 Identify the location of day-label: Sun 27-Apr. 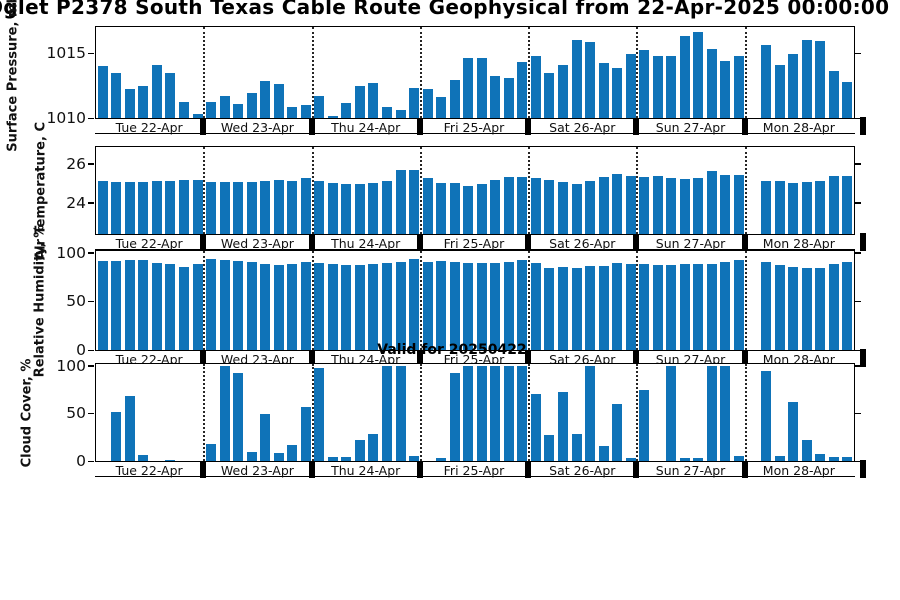
(690, 243).